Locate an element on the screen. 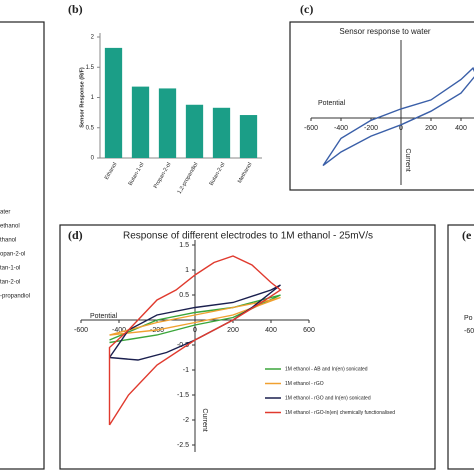 The width and height of the screenshot is (474, 474). legend-label: 1M ethanol - AB and In(en) sonicated is located at coordinates (326, 369).